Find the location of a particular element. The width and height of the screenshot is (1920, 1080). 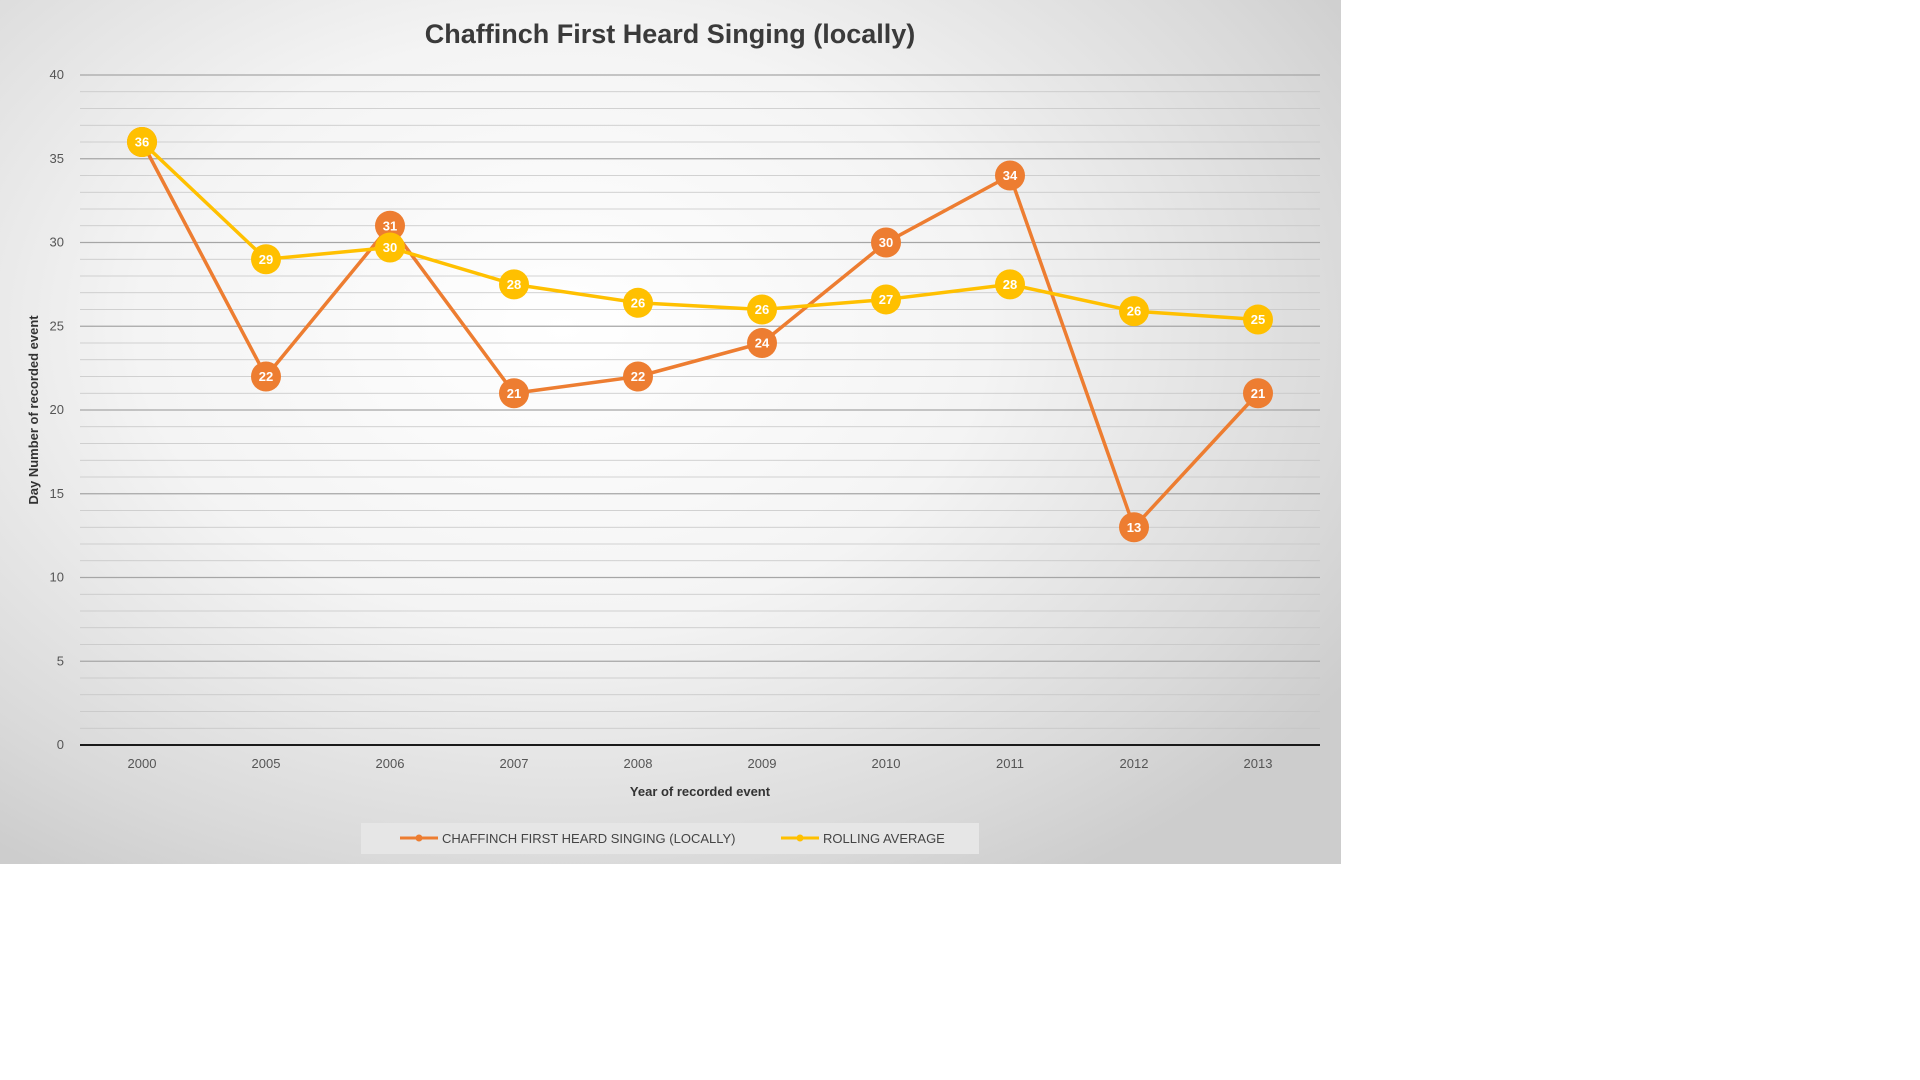

y-tick-label: 30 is located at coordinates (57, 242).